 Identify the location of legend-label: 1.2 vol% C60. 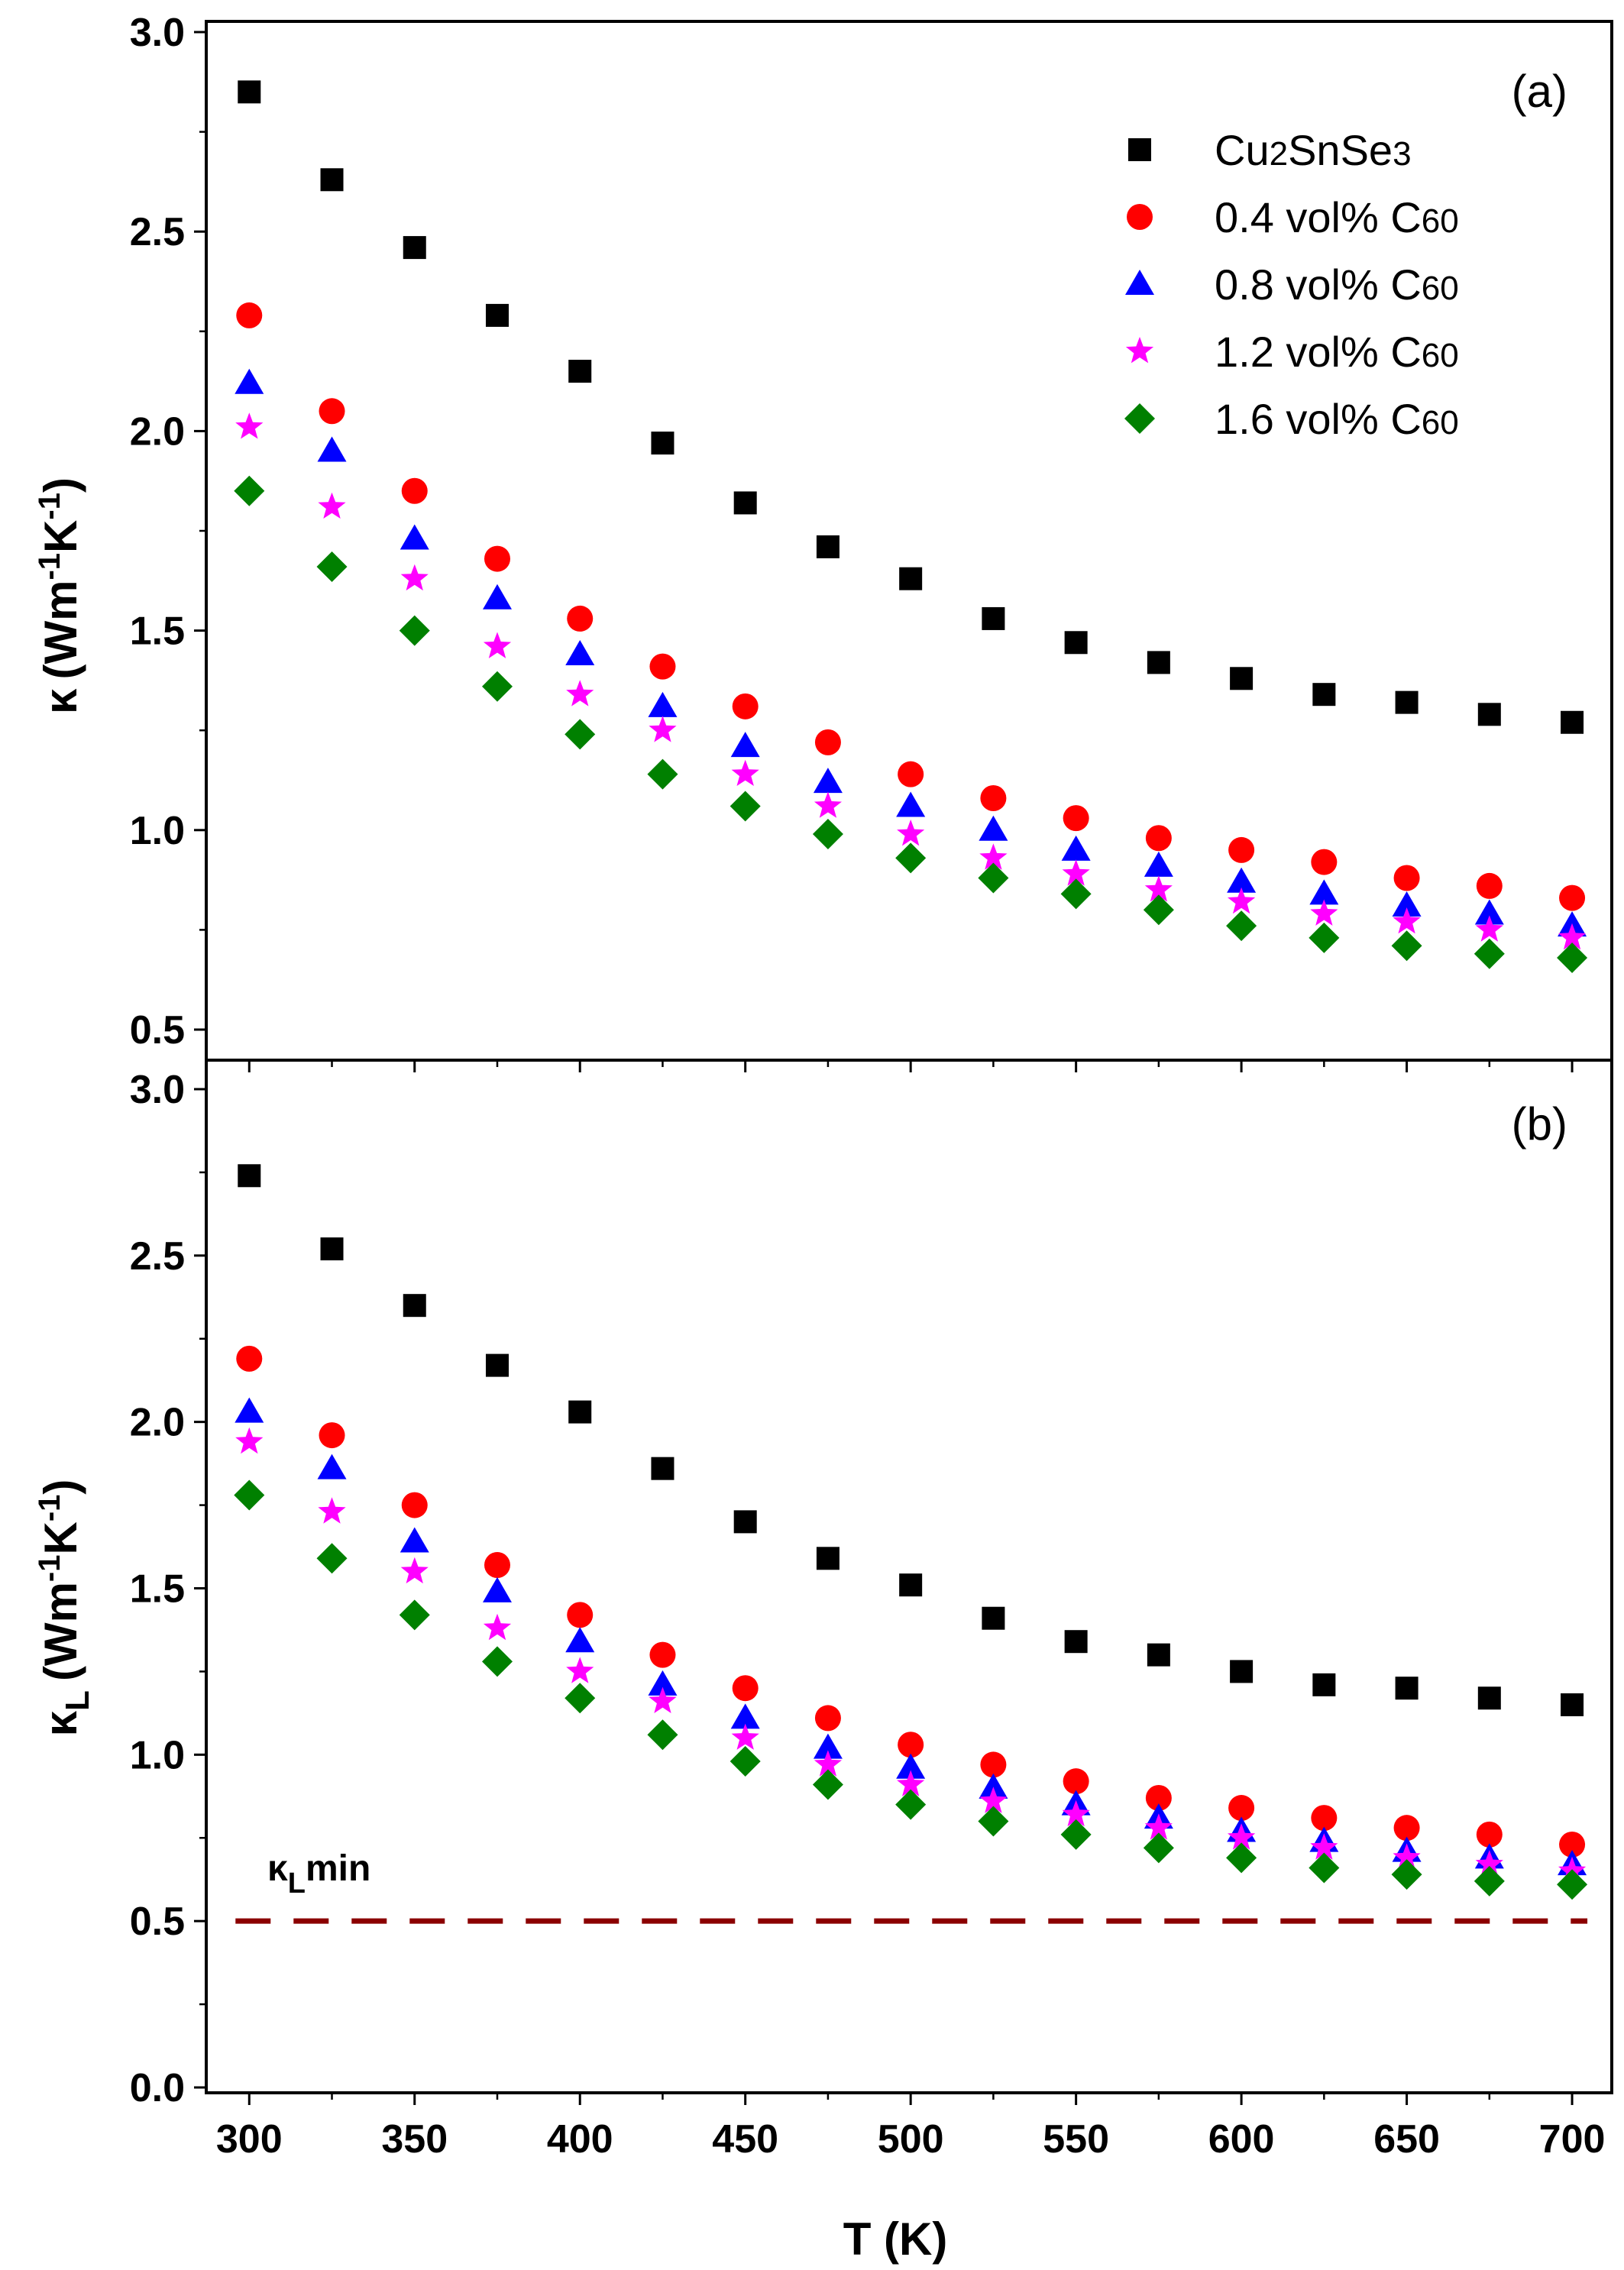
(1337, 352).